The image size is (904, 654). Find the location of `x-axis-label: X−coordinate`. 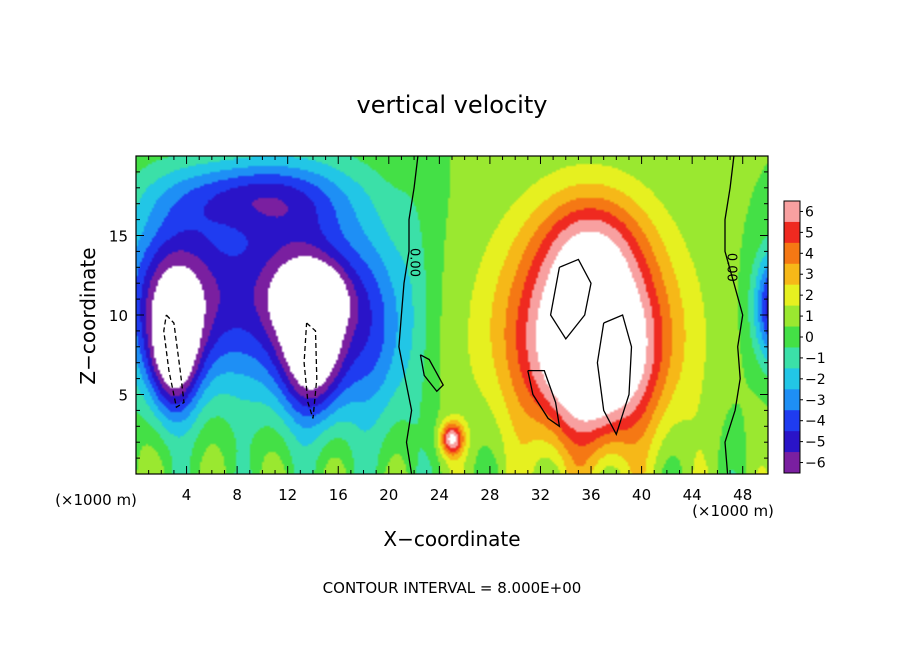

x-axis-label: X−coordinate is located at coordinates (451, 539).